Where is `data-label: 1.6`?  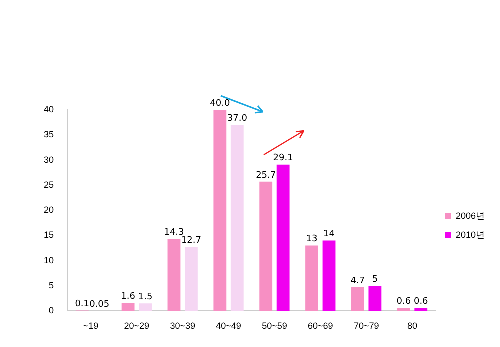 data-label: 1.6 is located at coordinates (128, 297).